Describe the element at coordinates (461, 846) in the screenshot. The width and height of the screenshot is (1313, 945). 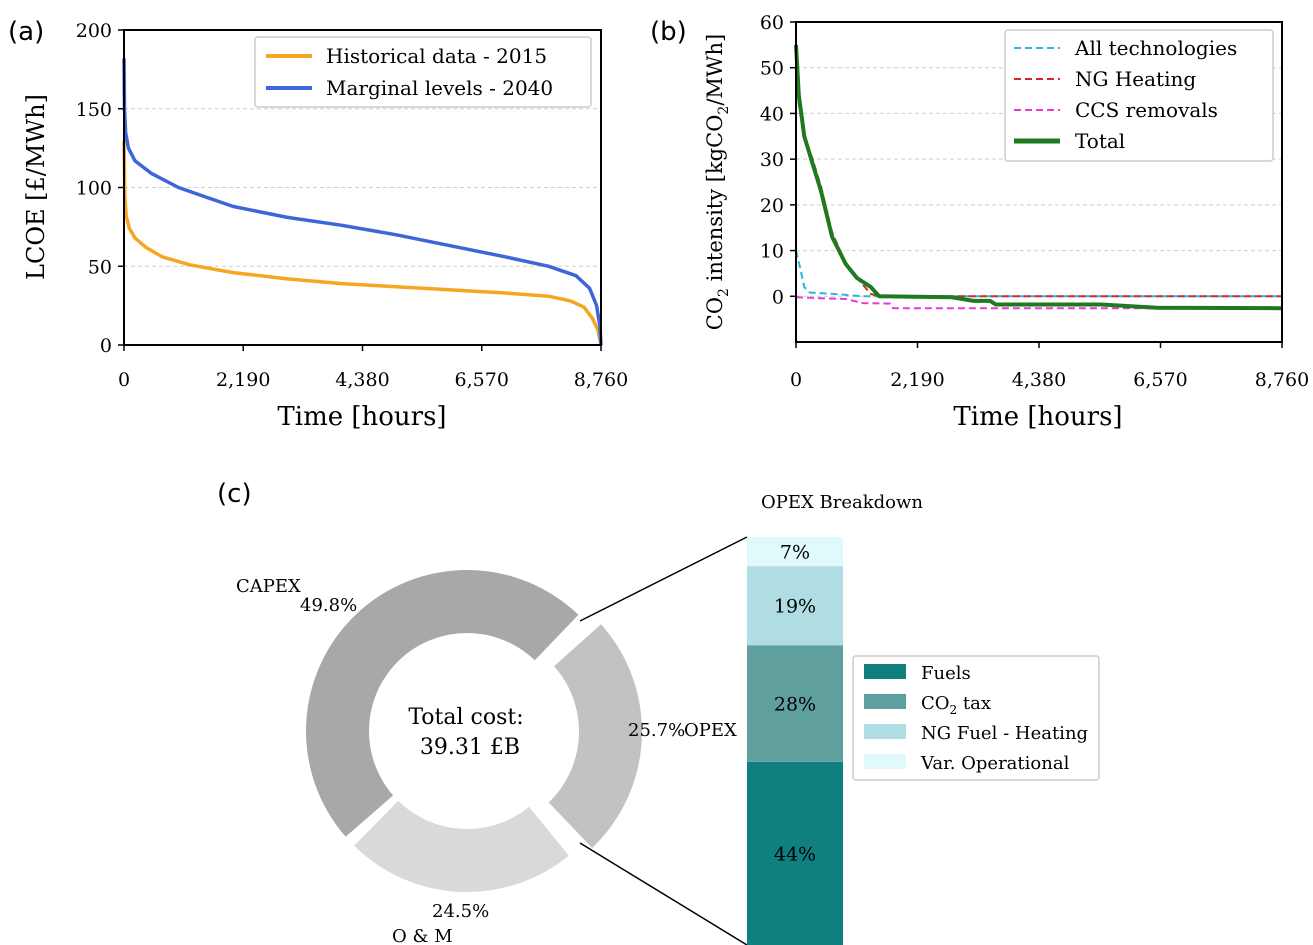
I see `donut-slice-o-m` at that location.